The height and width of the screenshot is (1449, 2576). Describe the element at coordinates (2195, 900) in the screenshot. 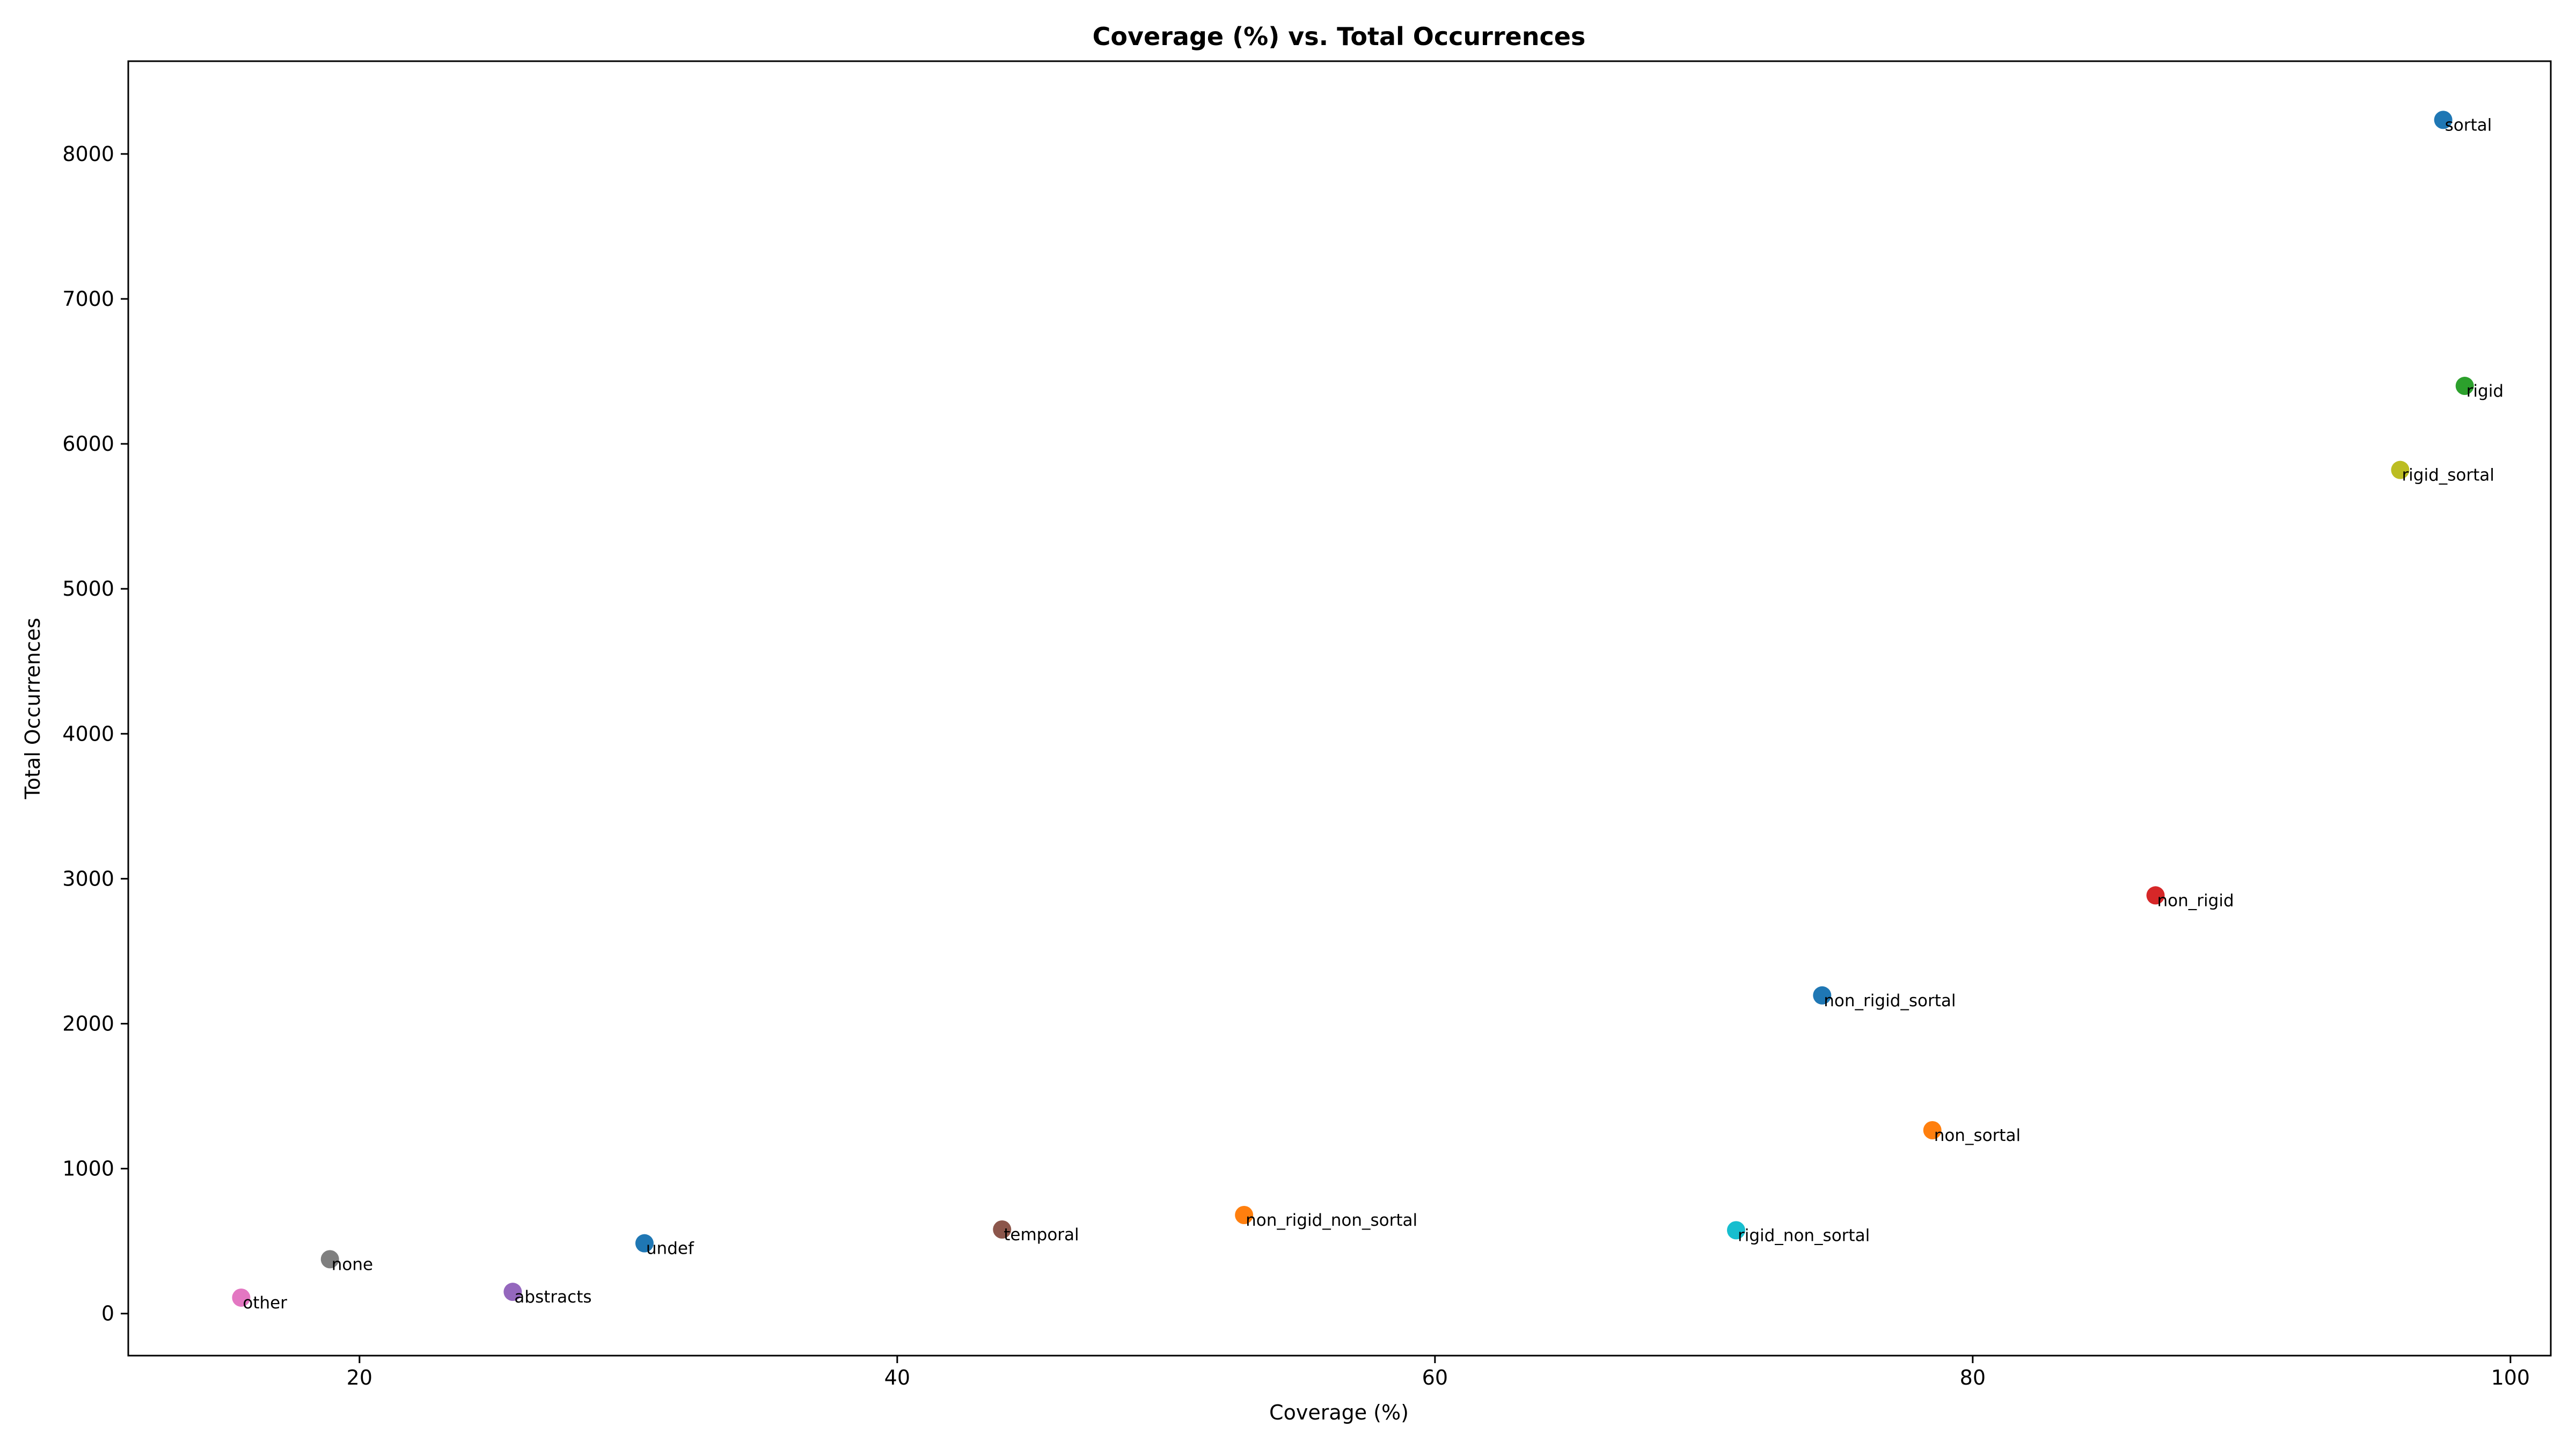

I see `point-label-non-rigid: non_rigid` at that location.